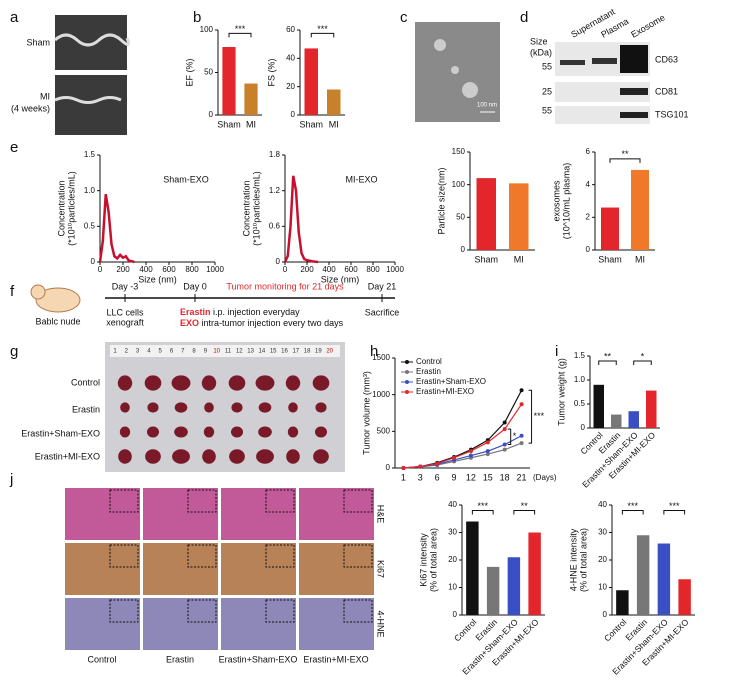  What do you see at coordinates (225, 351) in the screenshot?
I see `ruler` at bounding box center [225, 351].